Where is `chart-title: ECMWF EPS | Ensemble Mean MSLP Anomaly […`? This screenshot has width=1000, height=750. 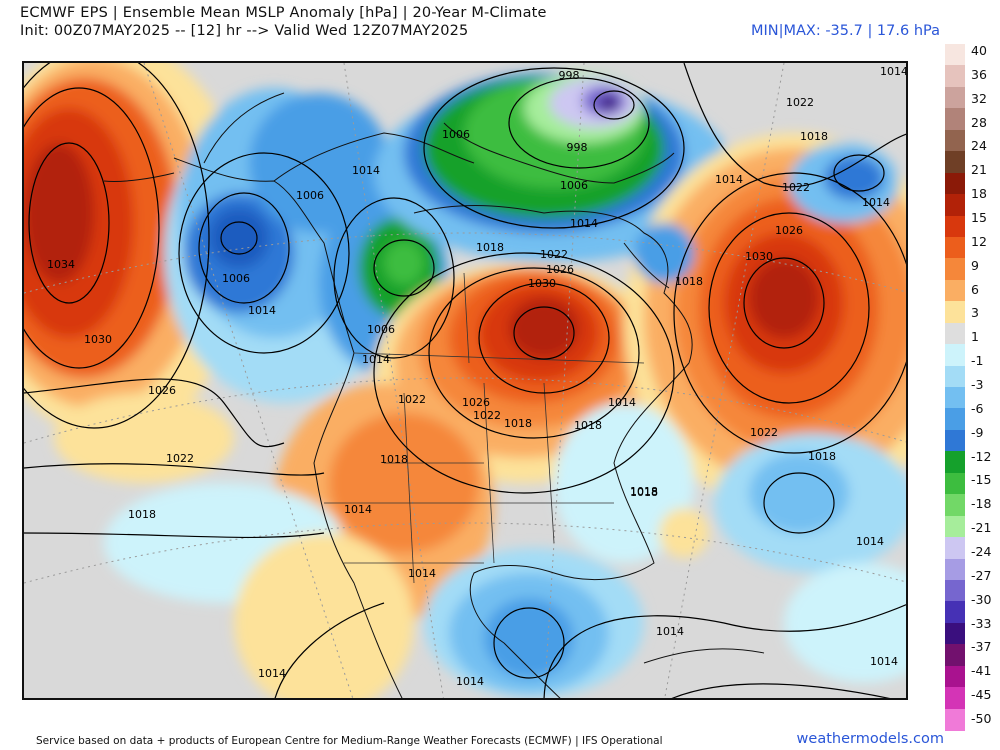 chart-title: ECMWF EPS | Ensemble Mean MSLP Anomaly [… is located at coordinates (283, 13).